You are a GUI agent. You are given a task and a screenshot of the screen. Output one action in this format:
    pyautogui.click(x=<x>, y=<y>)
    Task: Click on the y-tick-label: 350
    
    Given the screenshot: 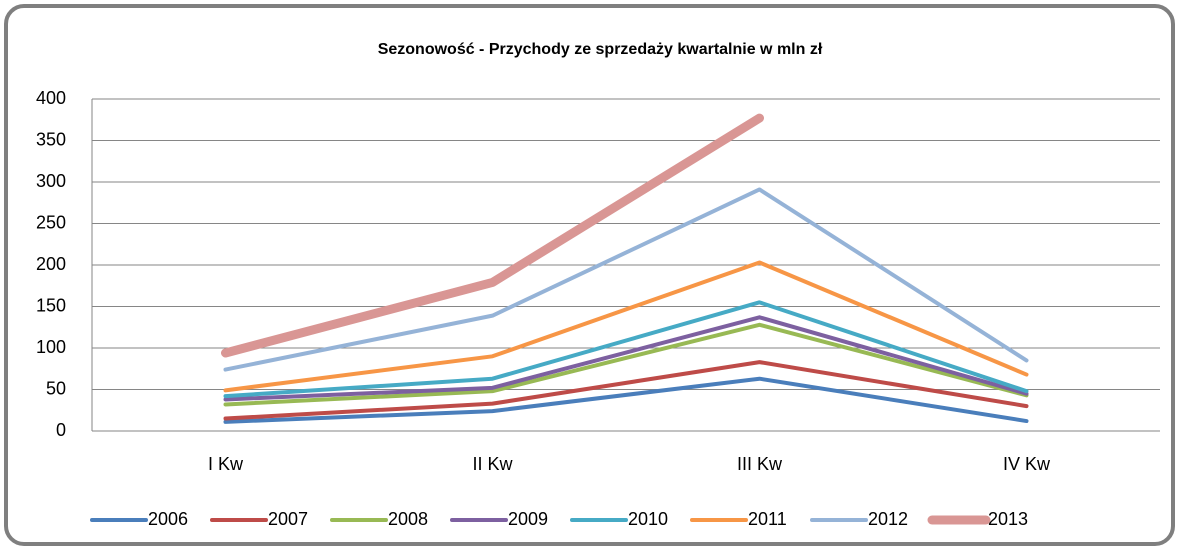 What is the action you would take?
    pyautogui.click(x=51, y=139)
    